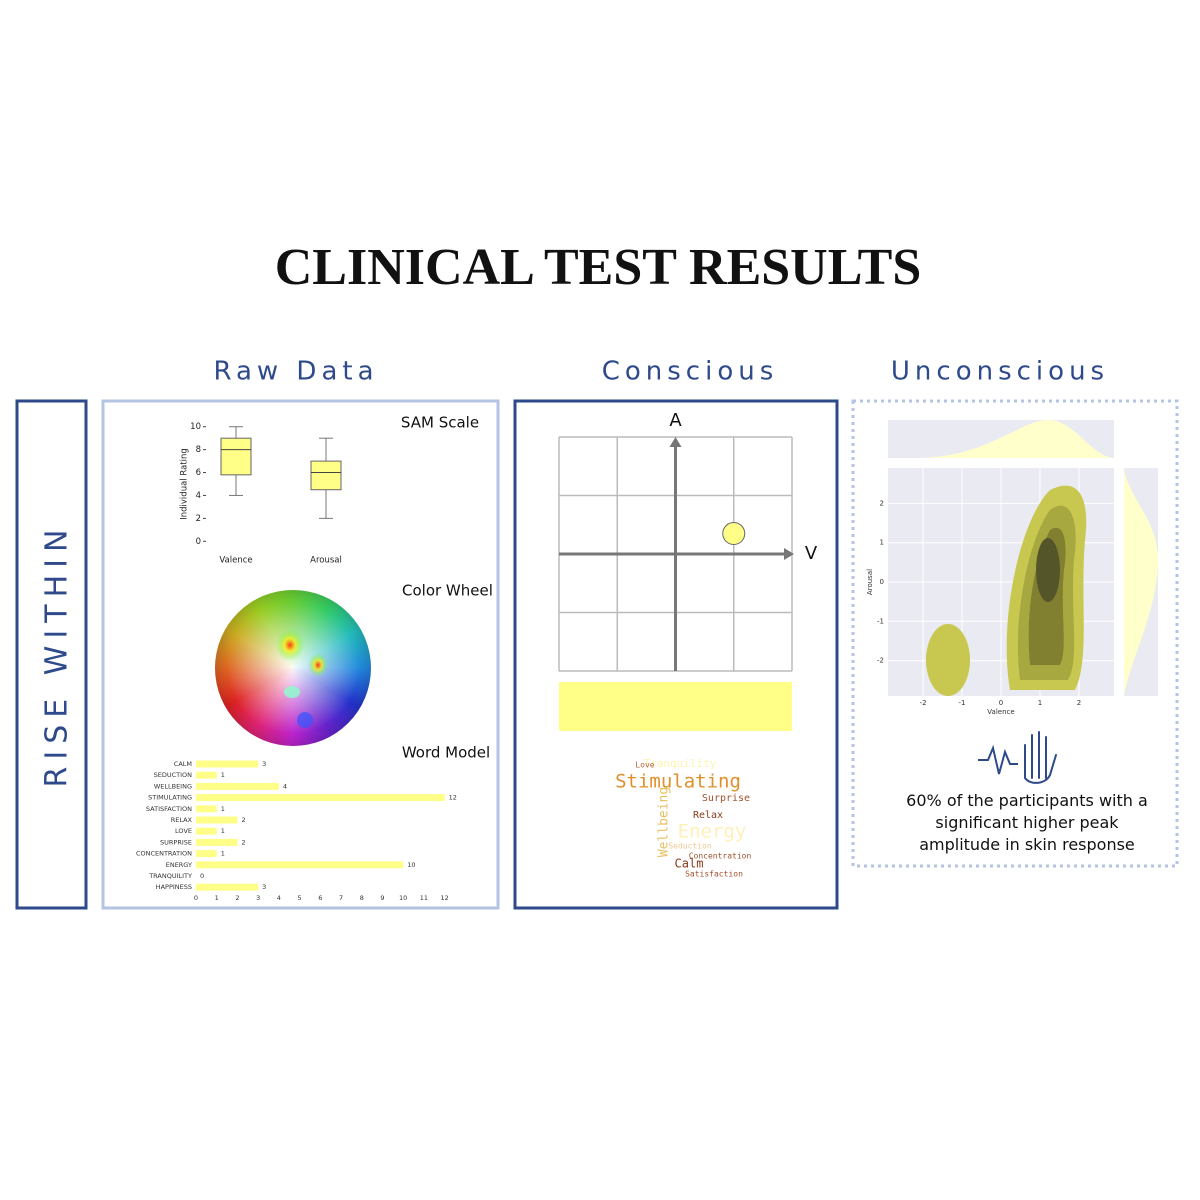 This screenshot has width=1200, height=1200. Describe the element at coordinates (446, 753) in the screenshot. I see `chart-title: Word Model` at that location.